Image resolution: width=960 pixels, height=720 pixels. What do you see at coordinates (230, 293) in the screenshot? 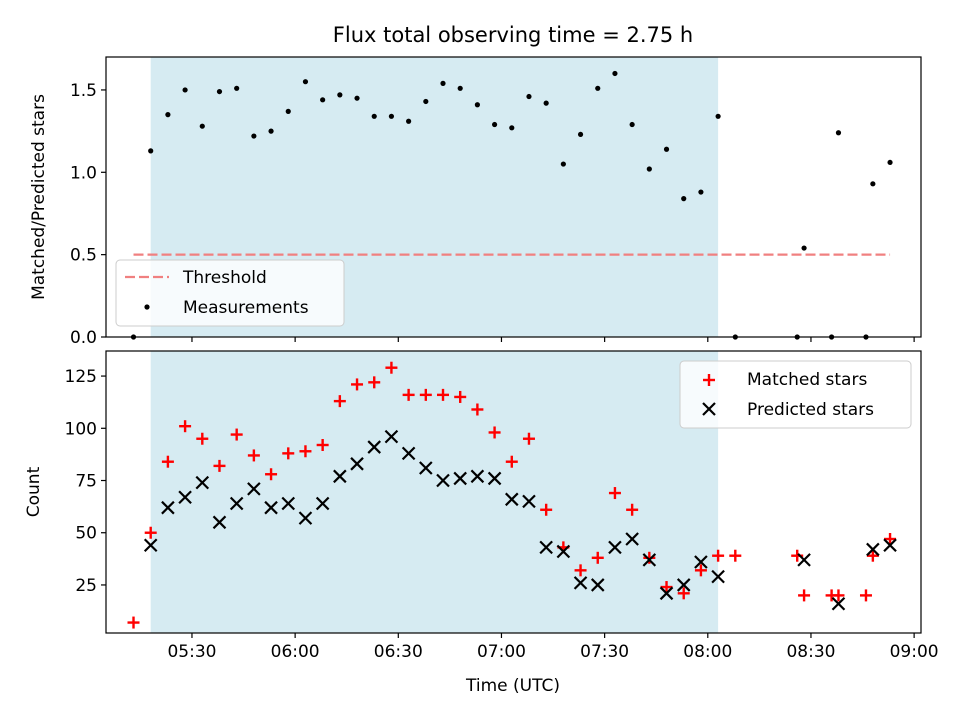
I see `top-legend: Threshold Measurements` at bounding box center [230, 293].